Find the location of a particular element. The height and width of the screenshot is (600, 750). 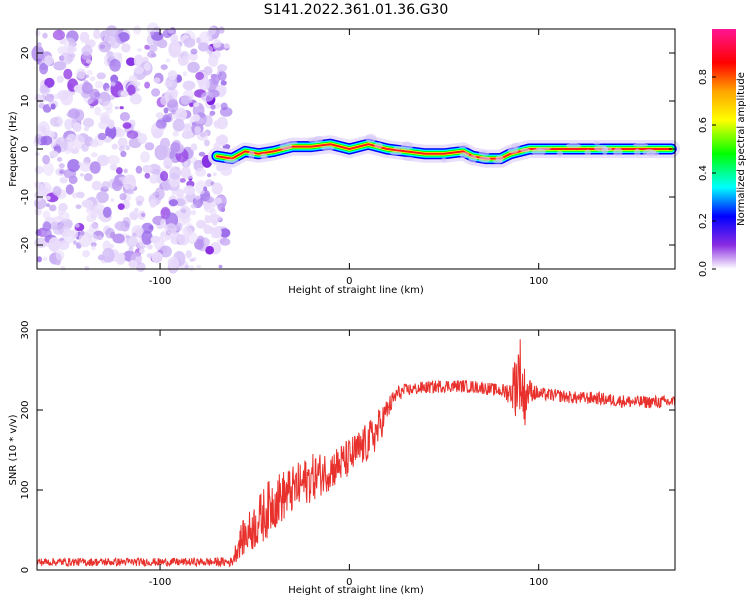

y-tick-label: 200 is located at coordinates (25, 409).